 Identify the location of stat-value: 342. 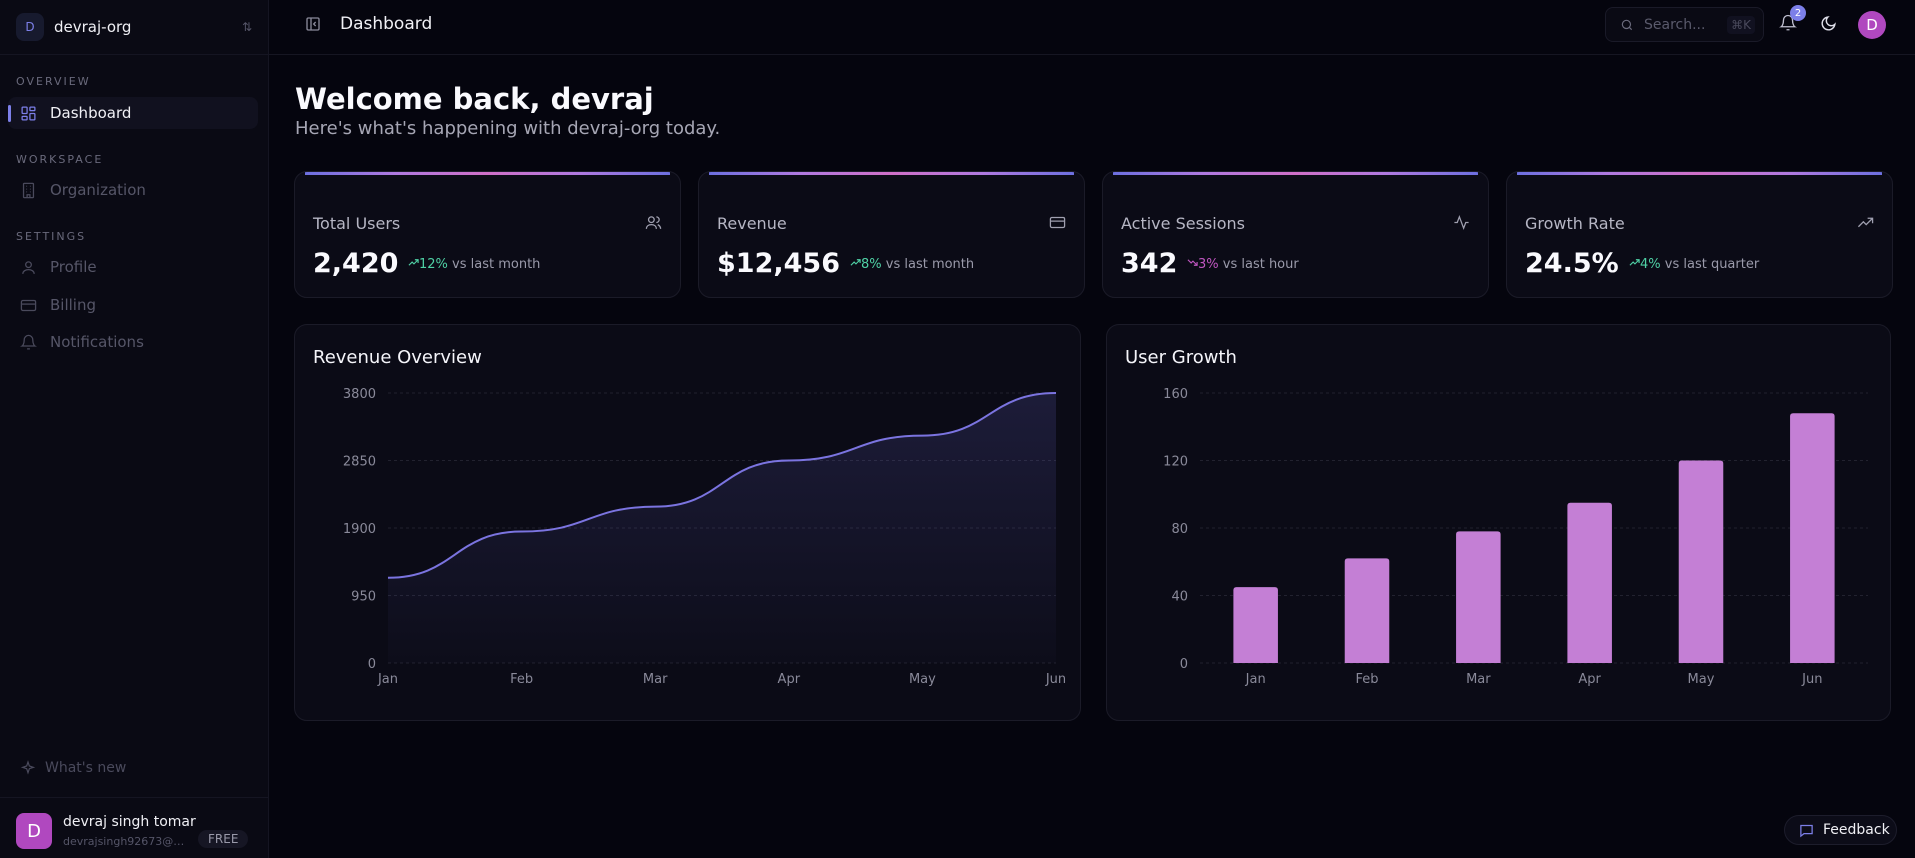
(1149, 263).